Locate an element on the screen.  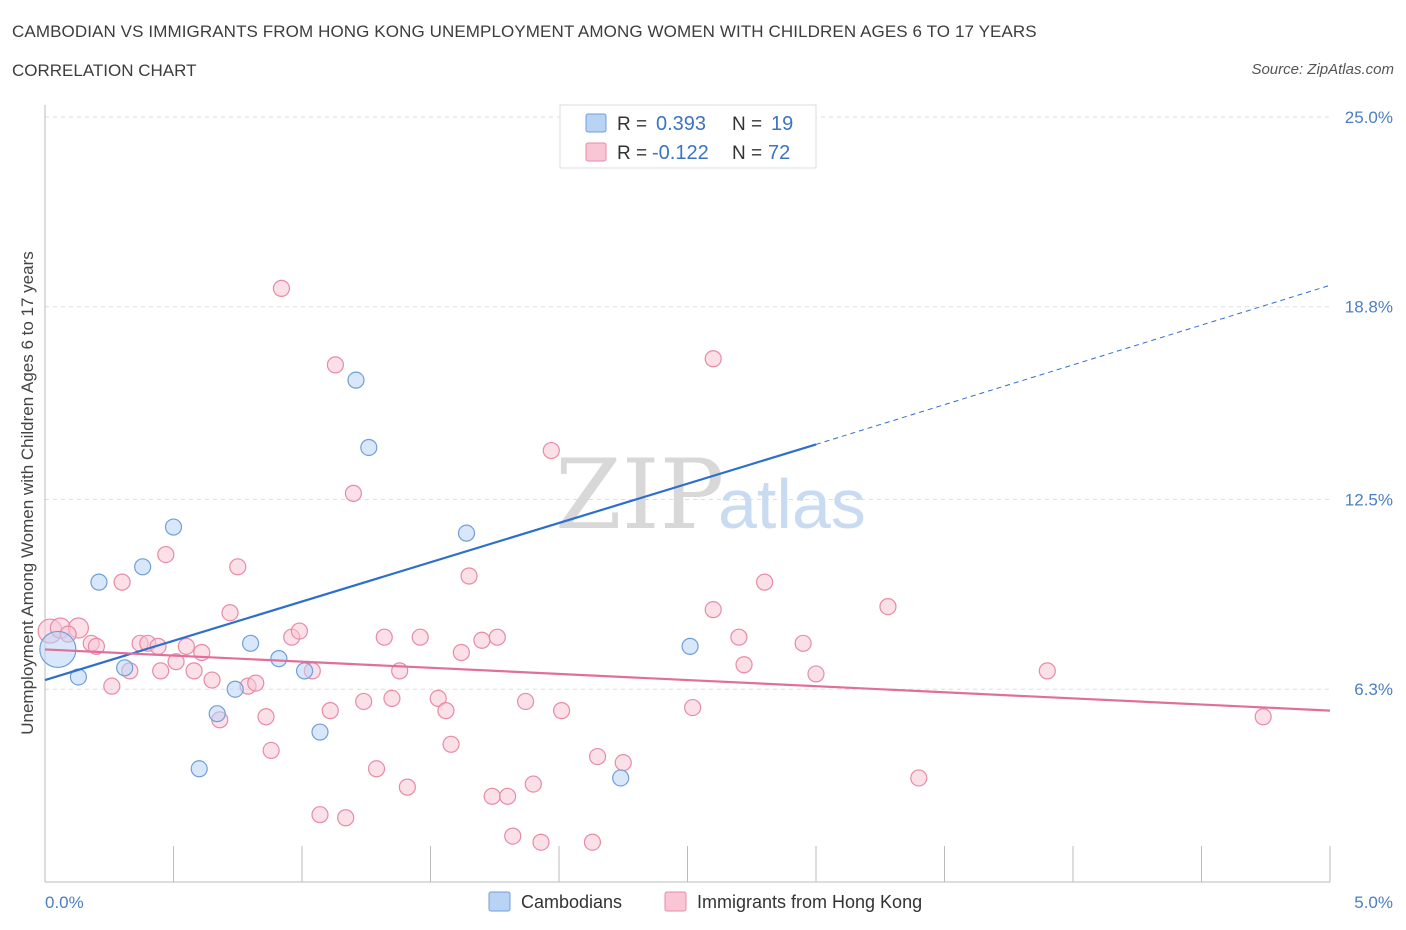
y-tick-label: 18.8% is located at coordinates (1369, 307).